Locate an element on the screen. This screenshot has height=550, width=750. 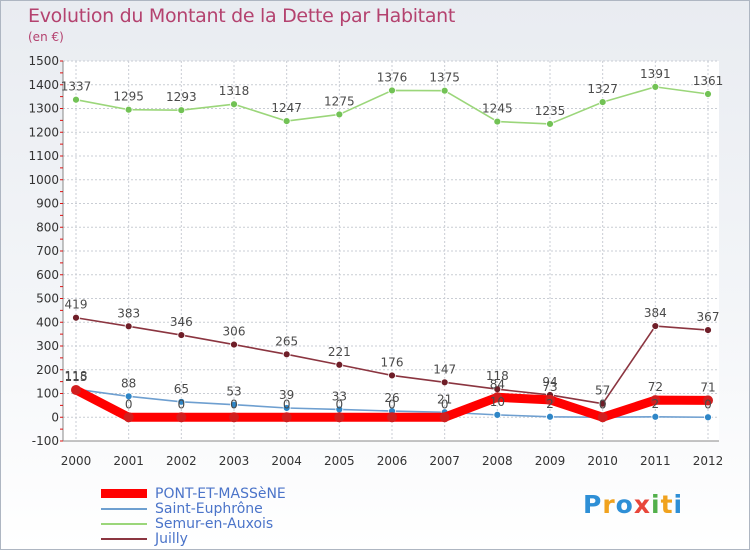
data-label: 118 is located at coordinates (76, 376).